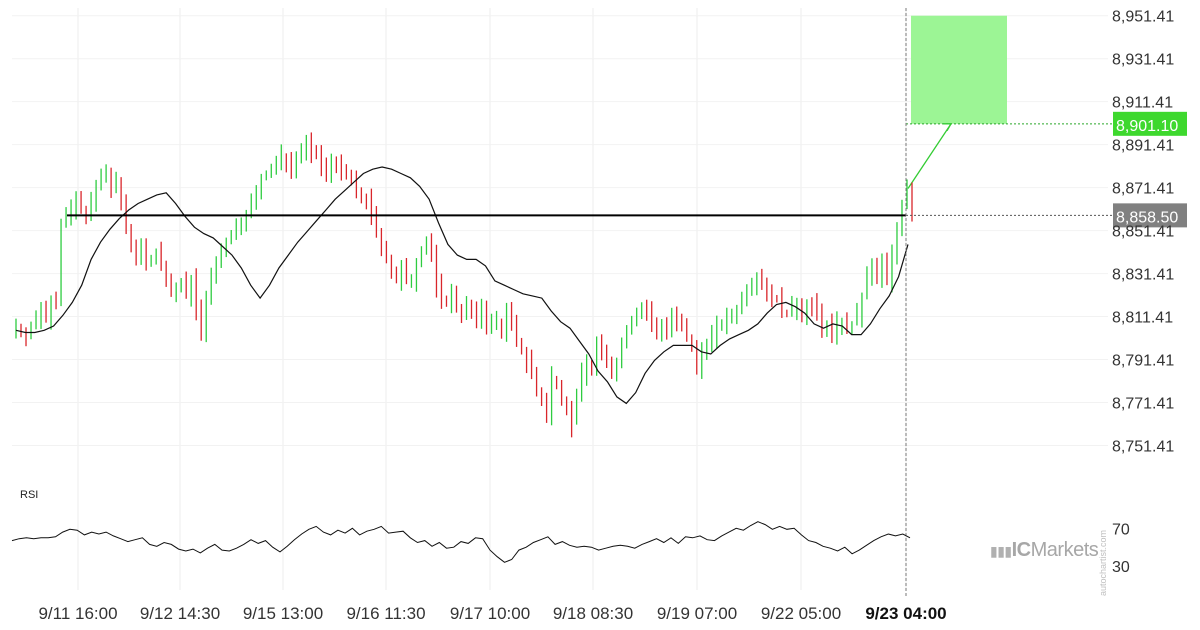 This screenshot has height=630, width=1200. Describe the element at coordinates (1142, 318) in the screenshot. I see `price-tick-label: 8,811.41` at that location.